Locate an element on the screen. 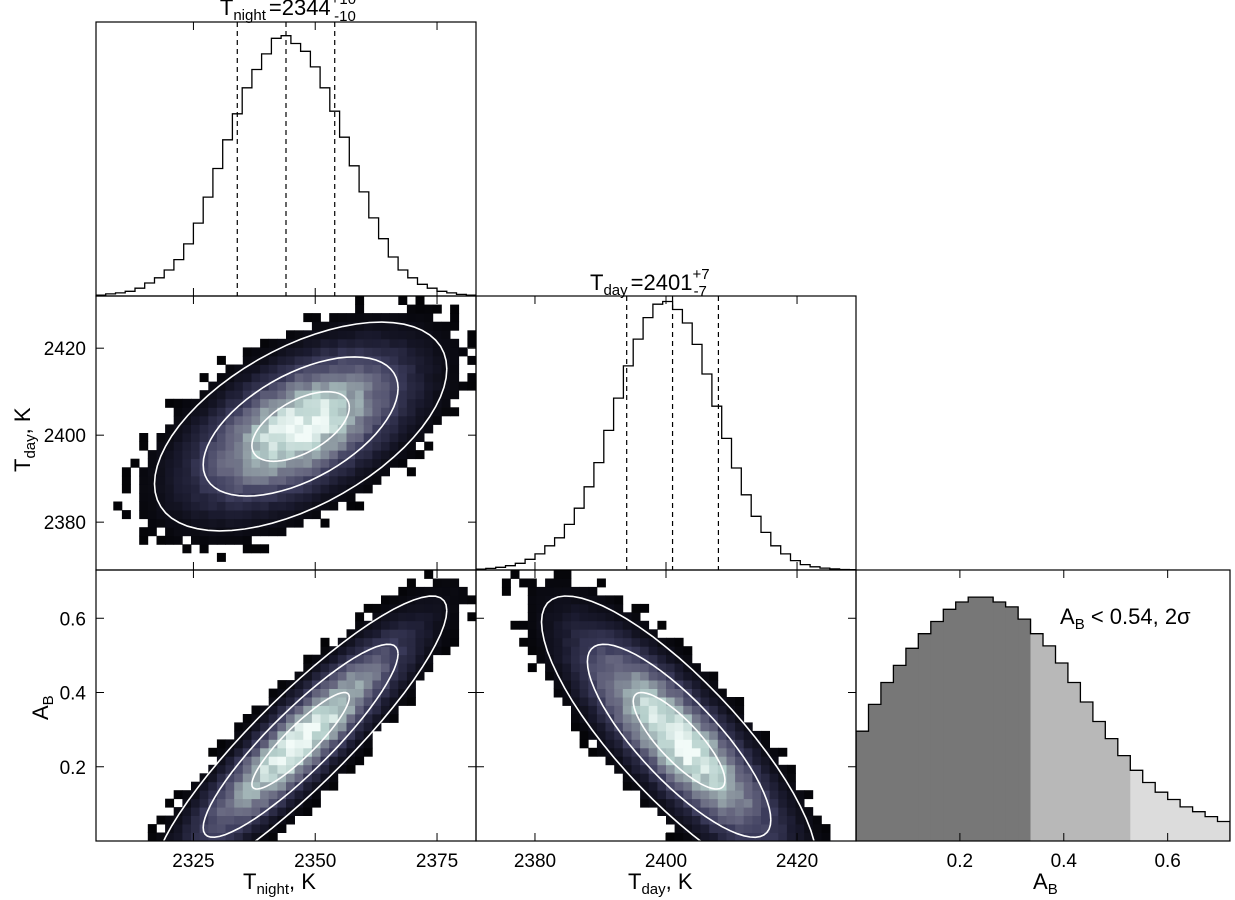  tnight-title-eq: = is located at coordinates (275, 10).